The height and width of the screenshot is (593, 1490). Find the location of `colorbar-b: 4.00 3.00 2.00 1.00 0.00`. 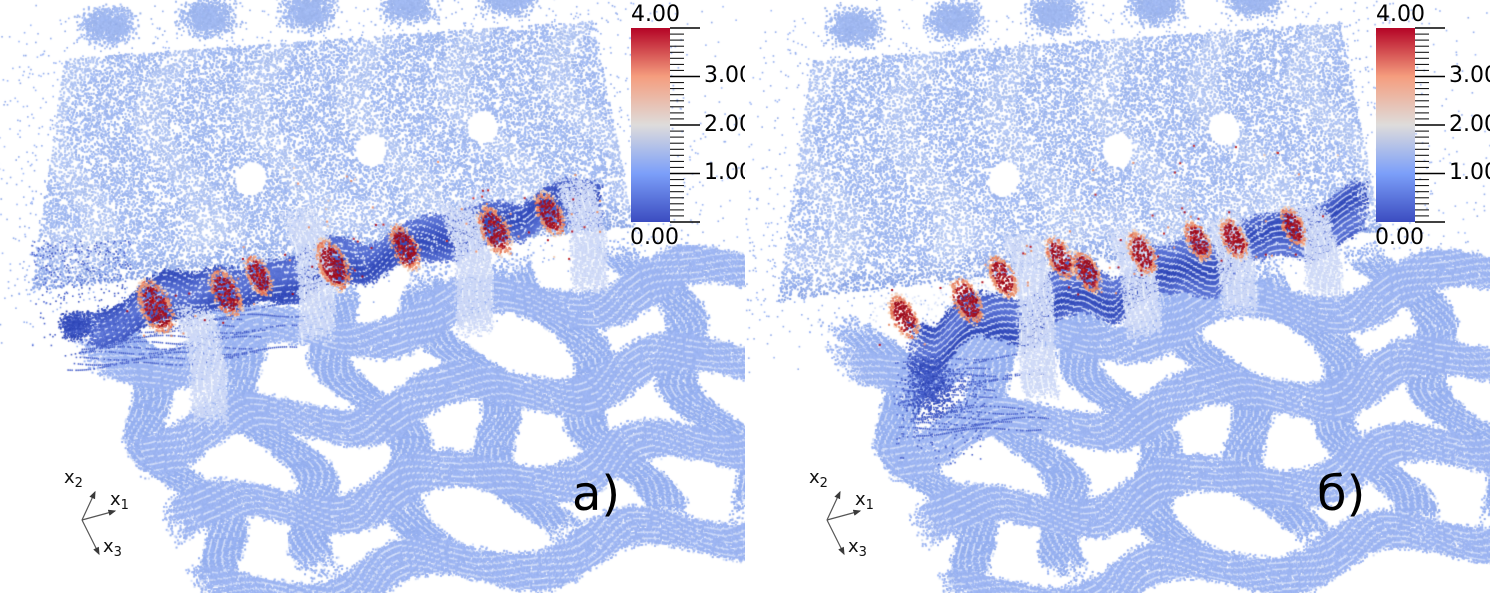

colorbar-b: 4.00 3.00 2.00 1.00 0.00 is located at coordinates (1431, 130).